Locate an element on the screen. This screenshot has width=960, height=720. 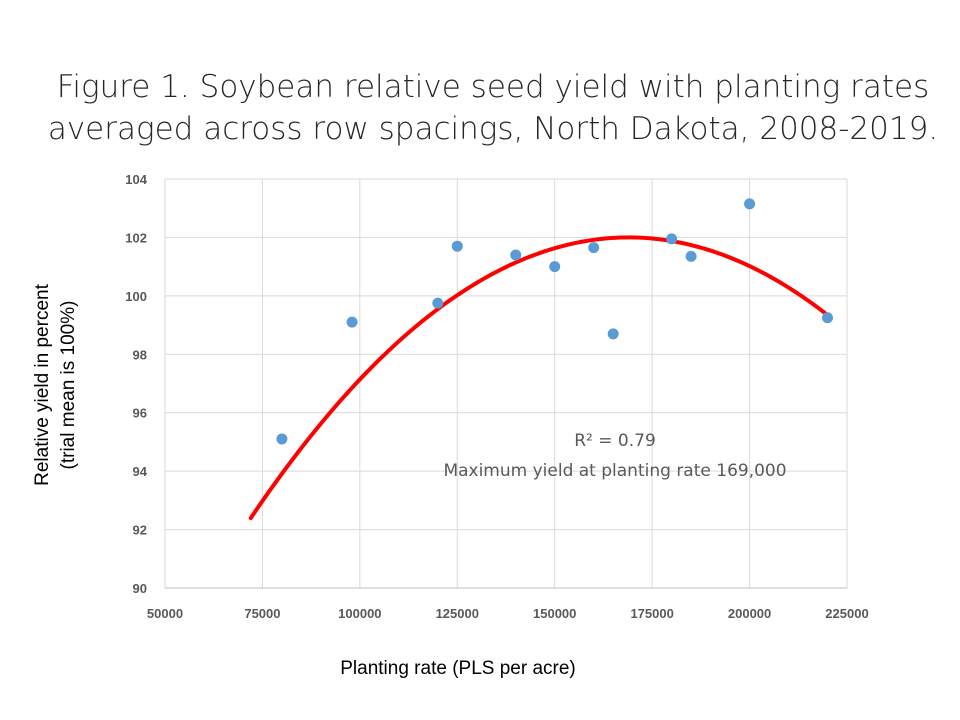
x-tick-label: 100000 is located at coordinates (359, 613).